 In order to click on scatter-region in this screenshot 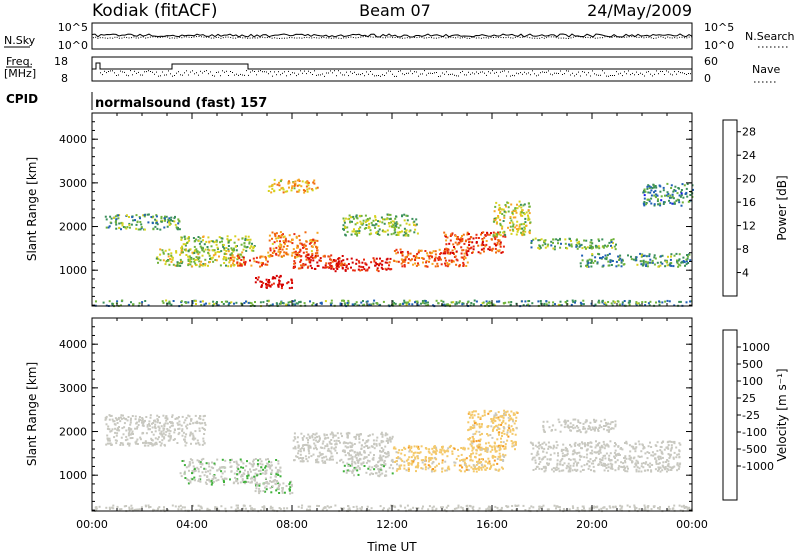, I will do `click(430, 258)`.